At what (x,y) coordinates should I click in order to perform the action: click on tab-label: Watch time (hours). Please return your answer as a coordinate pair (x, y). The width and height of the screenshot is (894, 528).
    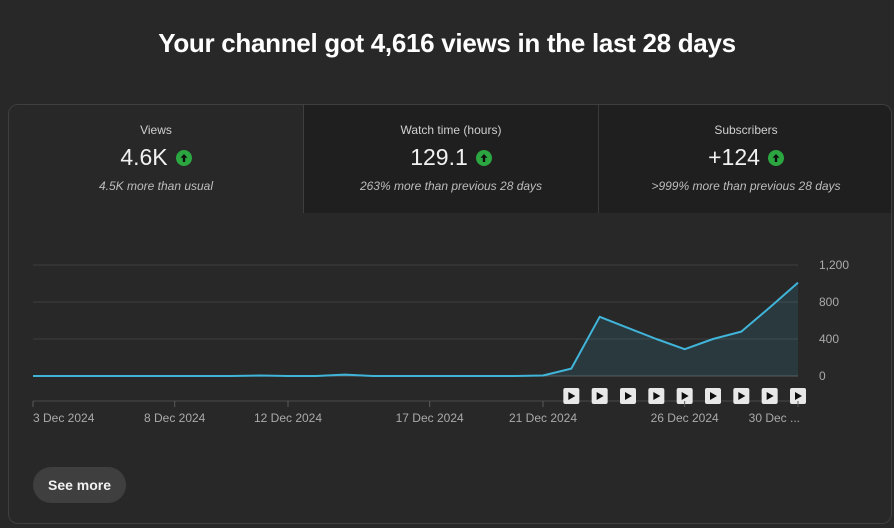
    Looking at the image, I should click on (451, 130).